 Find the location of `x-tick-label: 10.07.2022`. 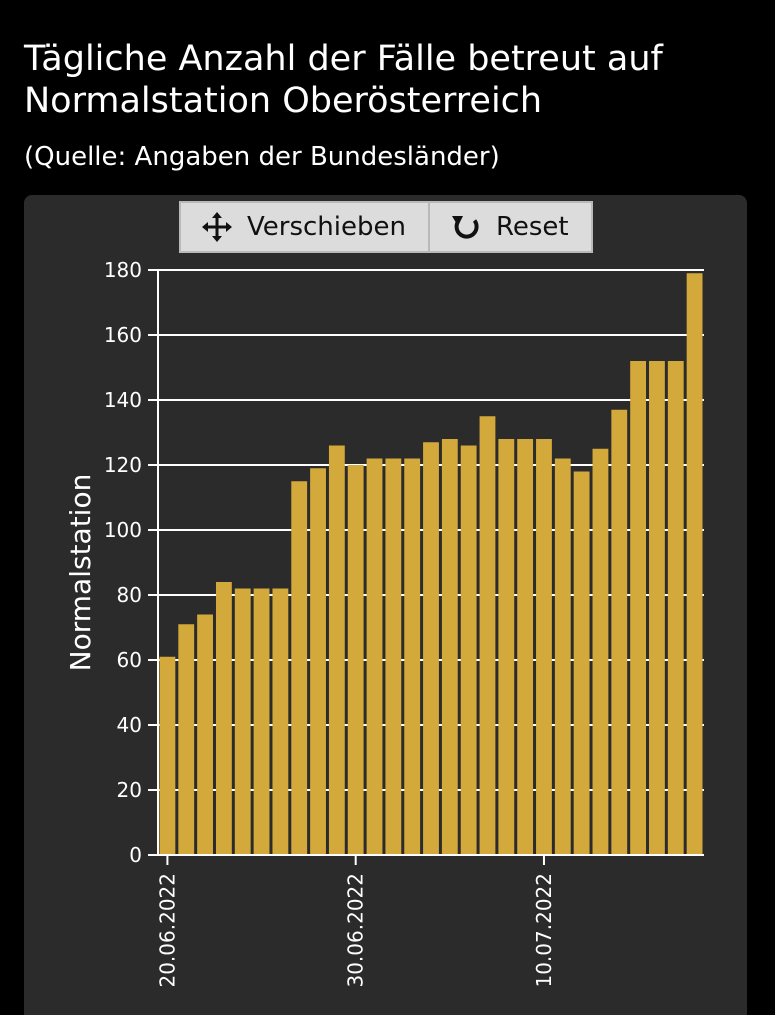

x-tick-label: 10.07.2022 is located at coordinates (544, 930).